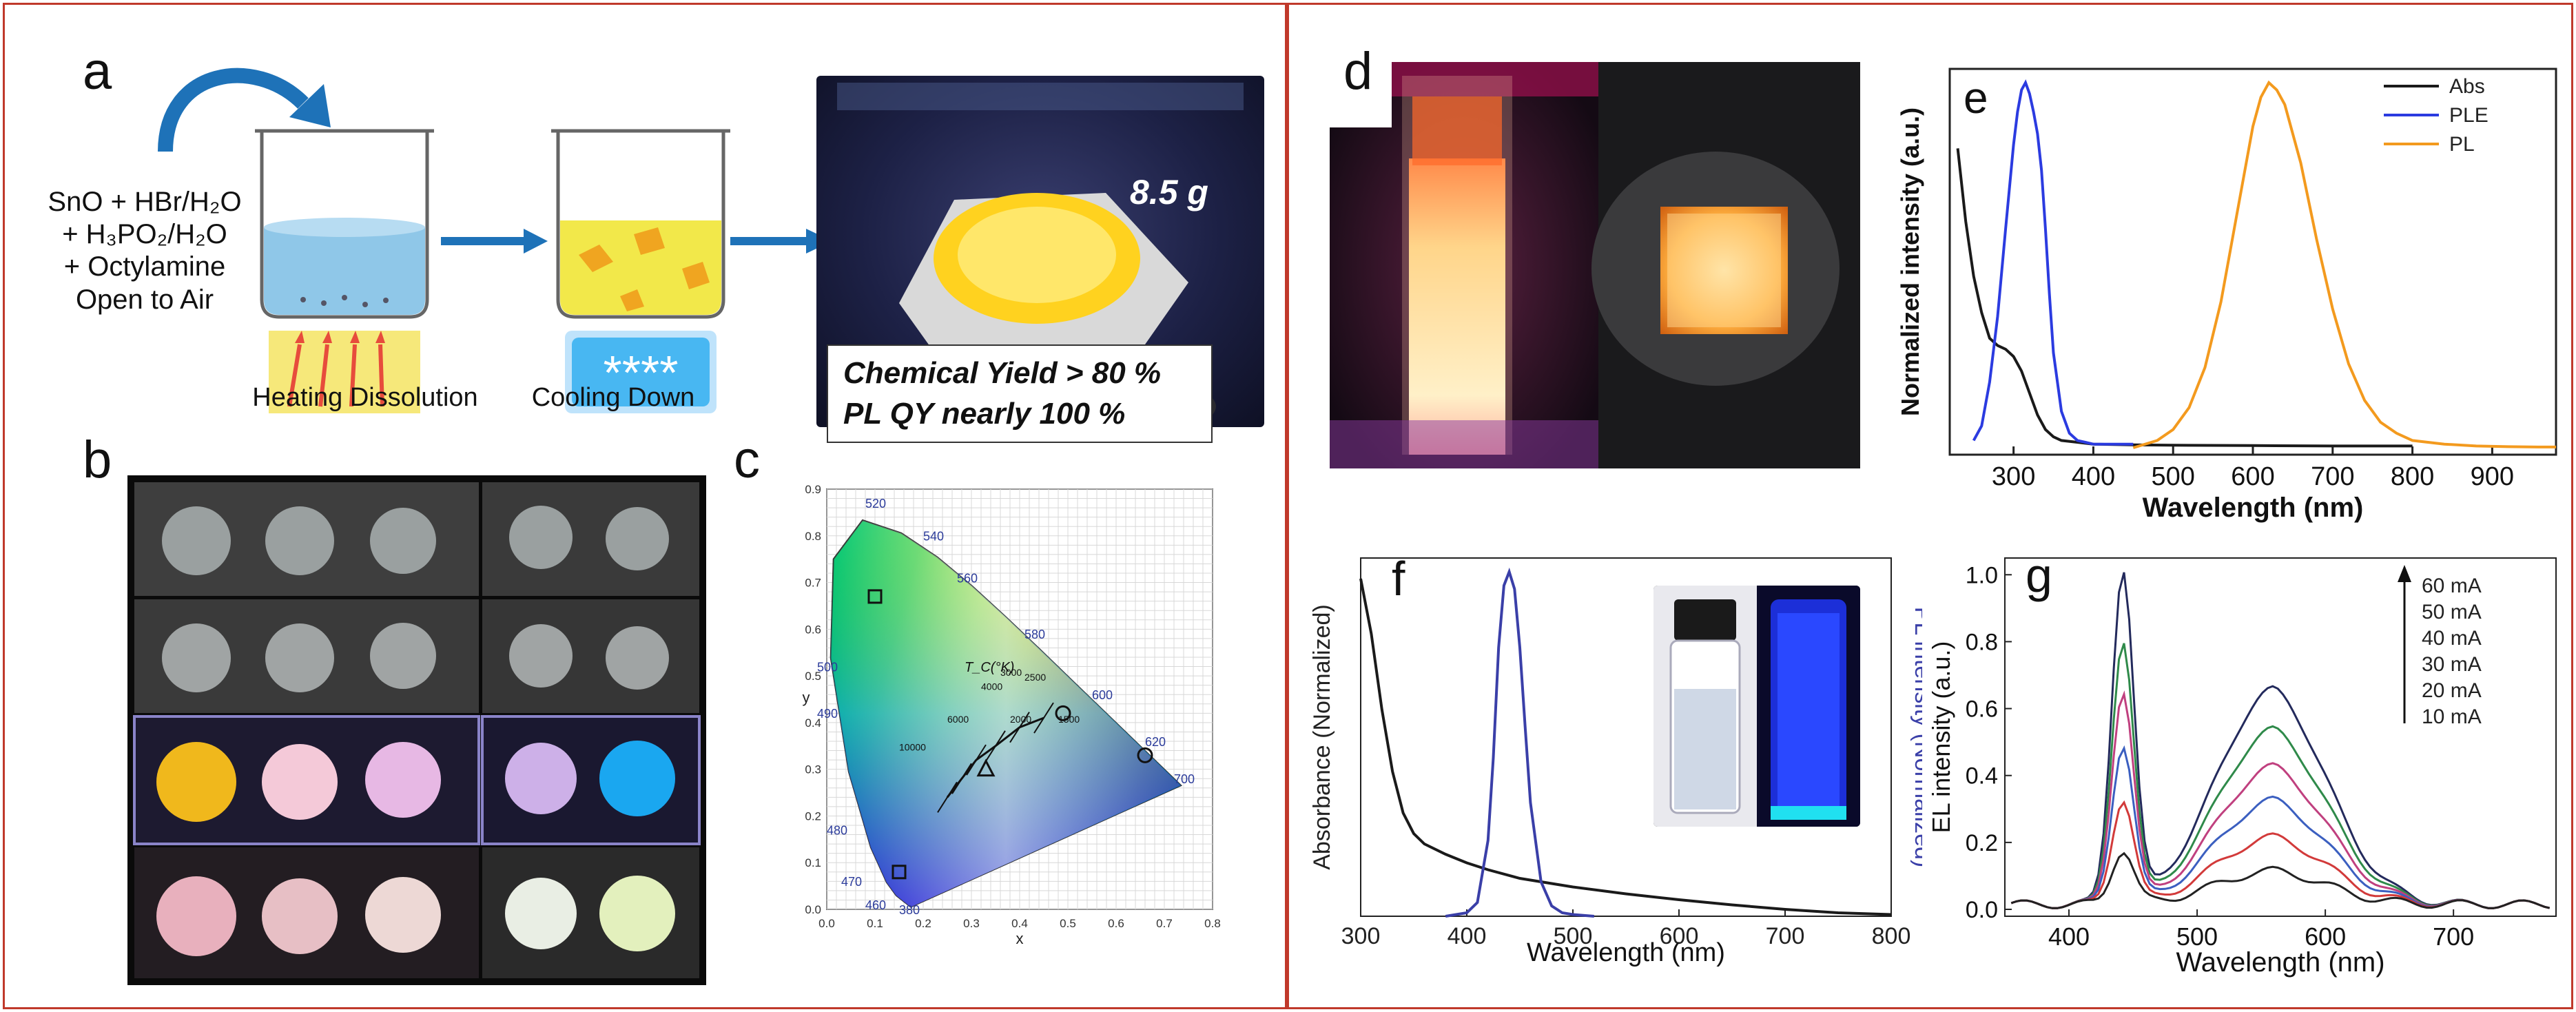 The width and height of the screenshot is (2576, 1012). What do you see at coordinates (2452, 638) in the screenshot?
I see `g-legend-label: 40 mA` at bounding box center [2452, 638].